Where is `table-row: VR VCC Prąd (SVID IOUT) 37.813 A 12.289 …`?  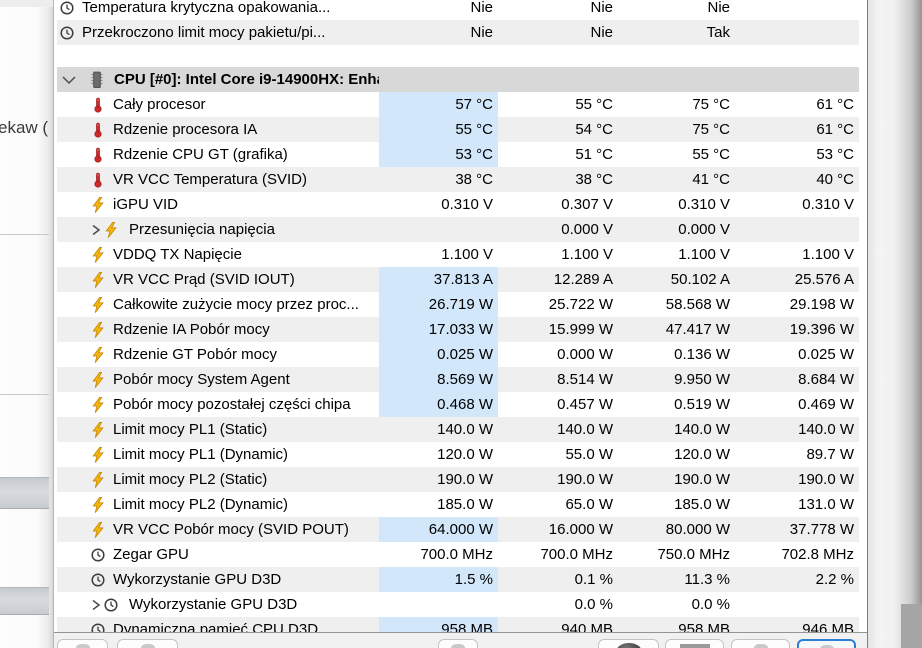
table-row: VR VCC Prąd (SVID IOUT) 37.813 A 12.289 … is located at coordinates (458, 279).